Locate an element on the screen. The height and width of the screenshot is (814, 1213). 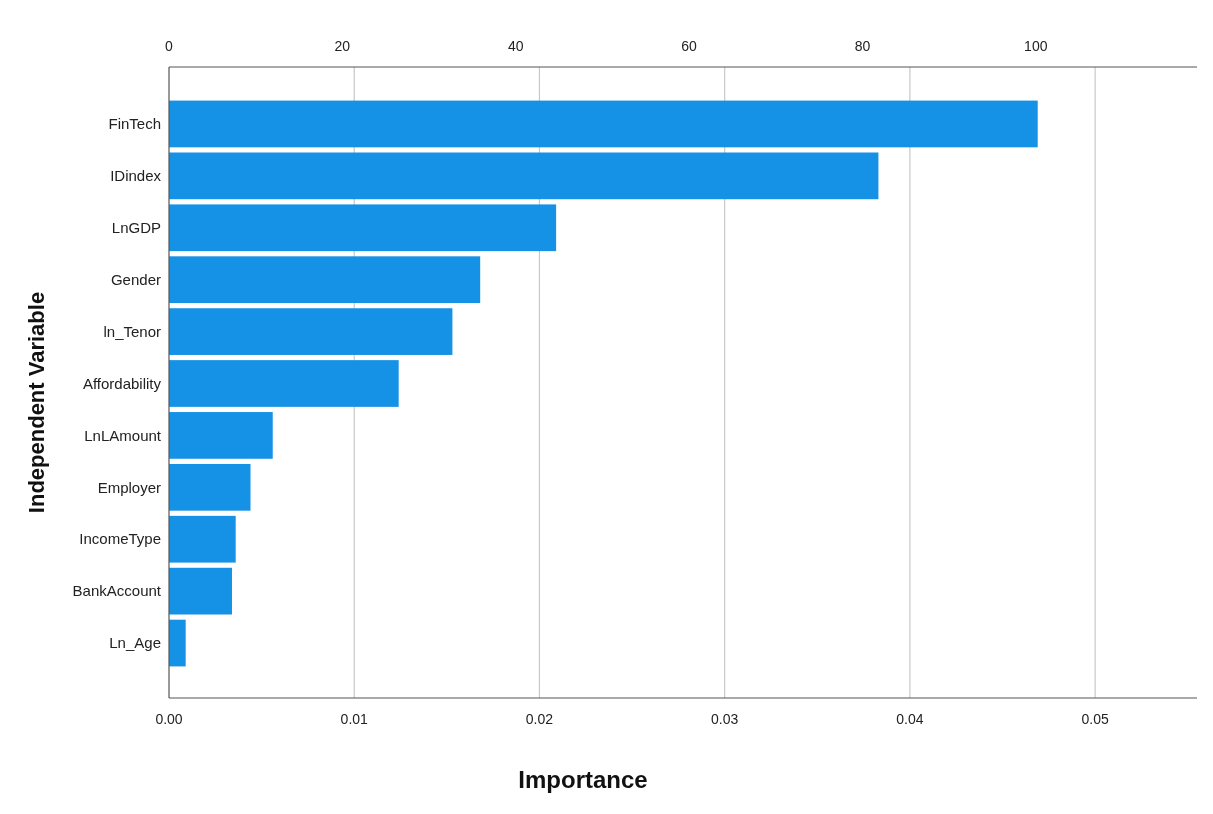
x-tick-label: 0.05 is located at coordinates (1095, 719).